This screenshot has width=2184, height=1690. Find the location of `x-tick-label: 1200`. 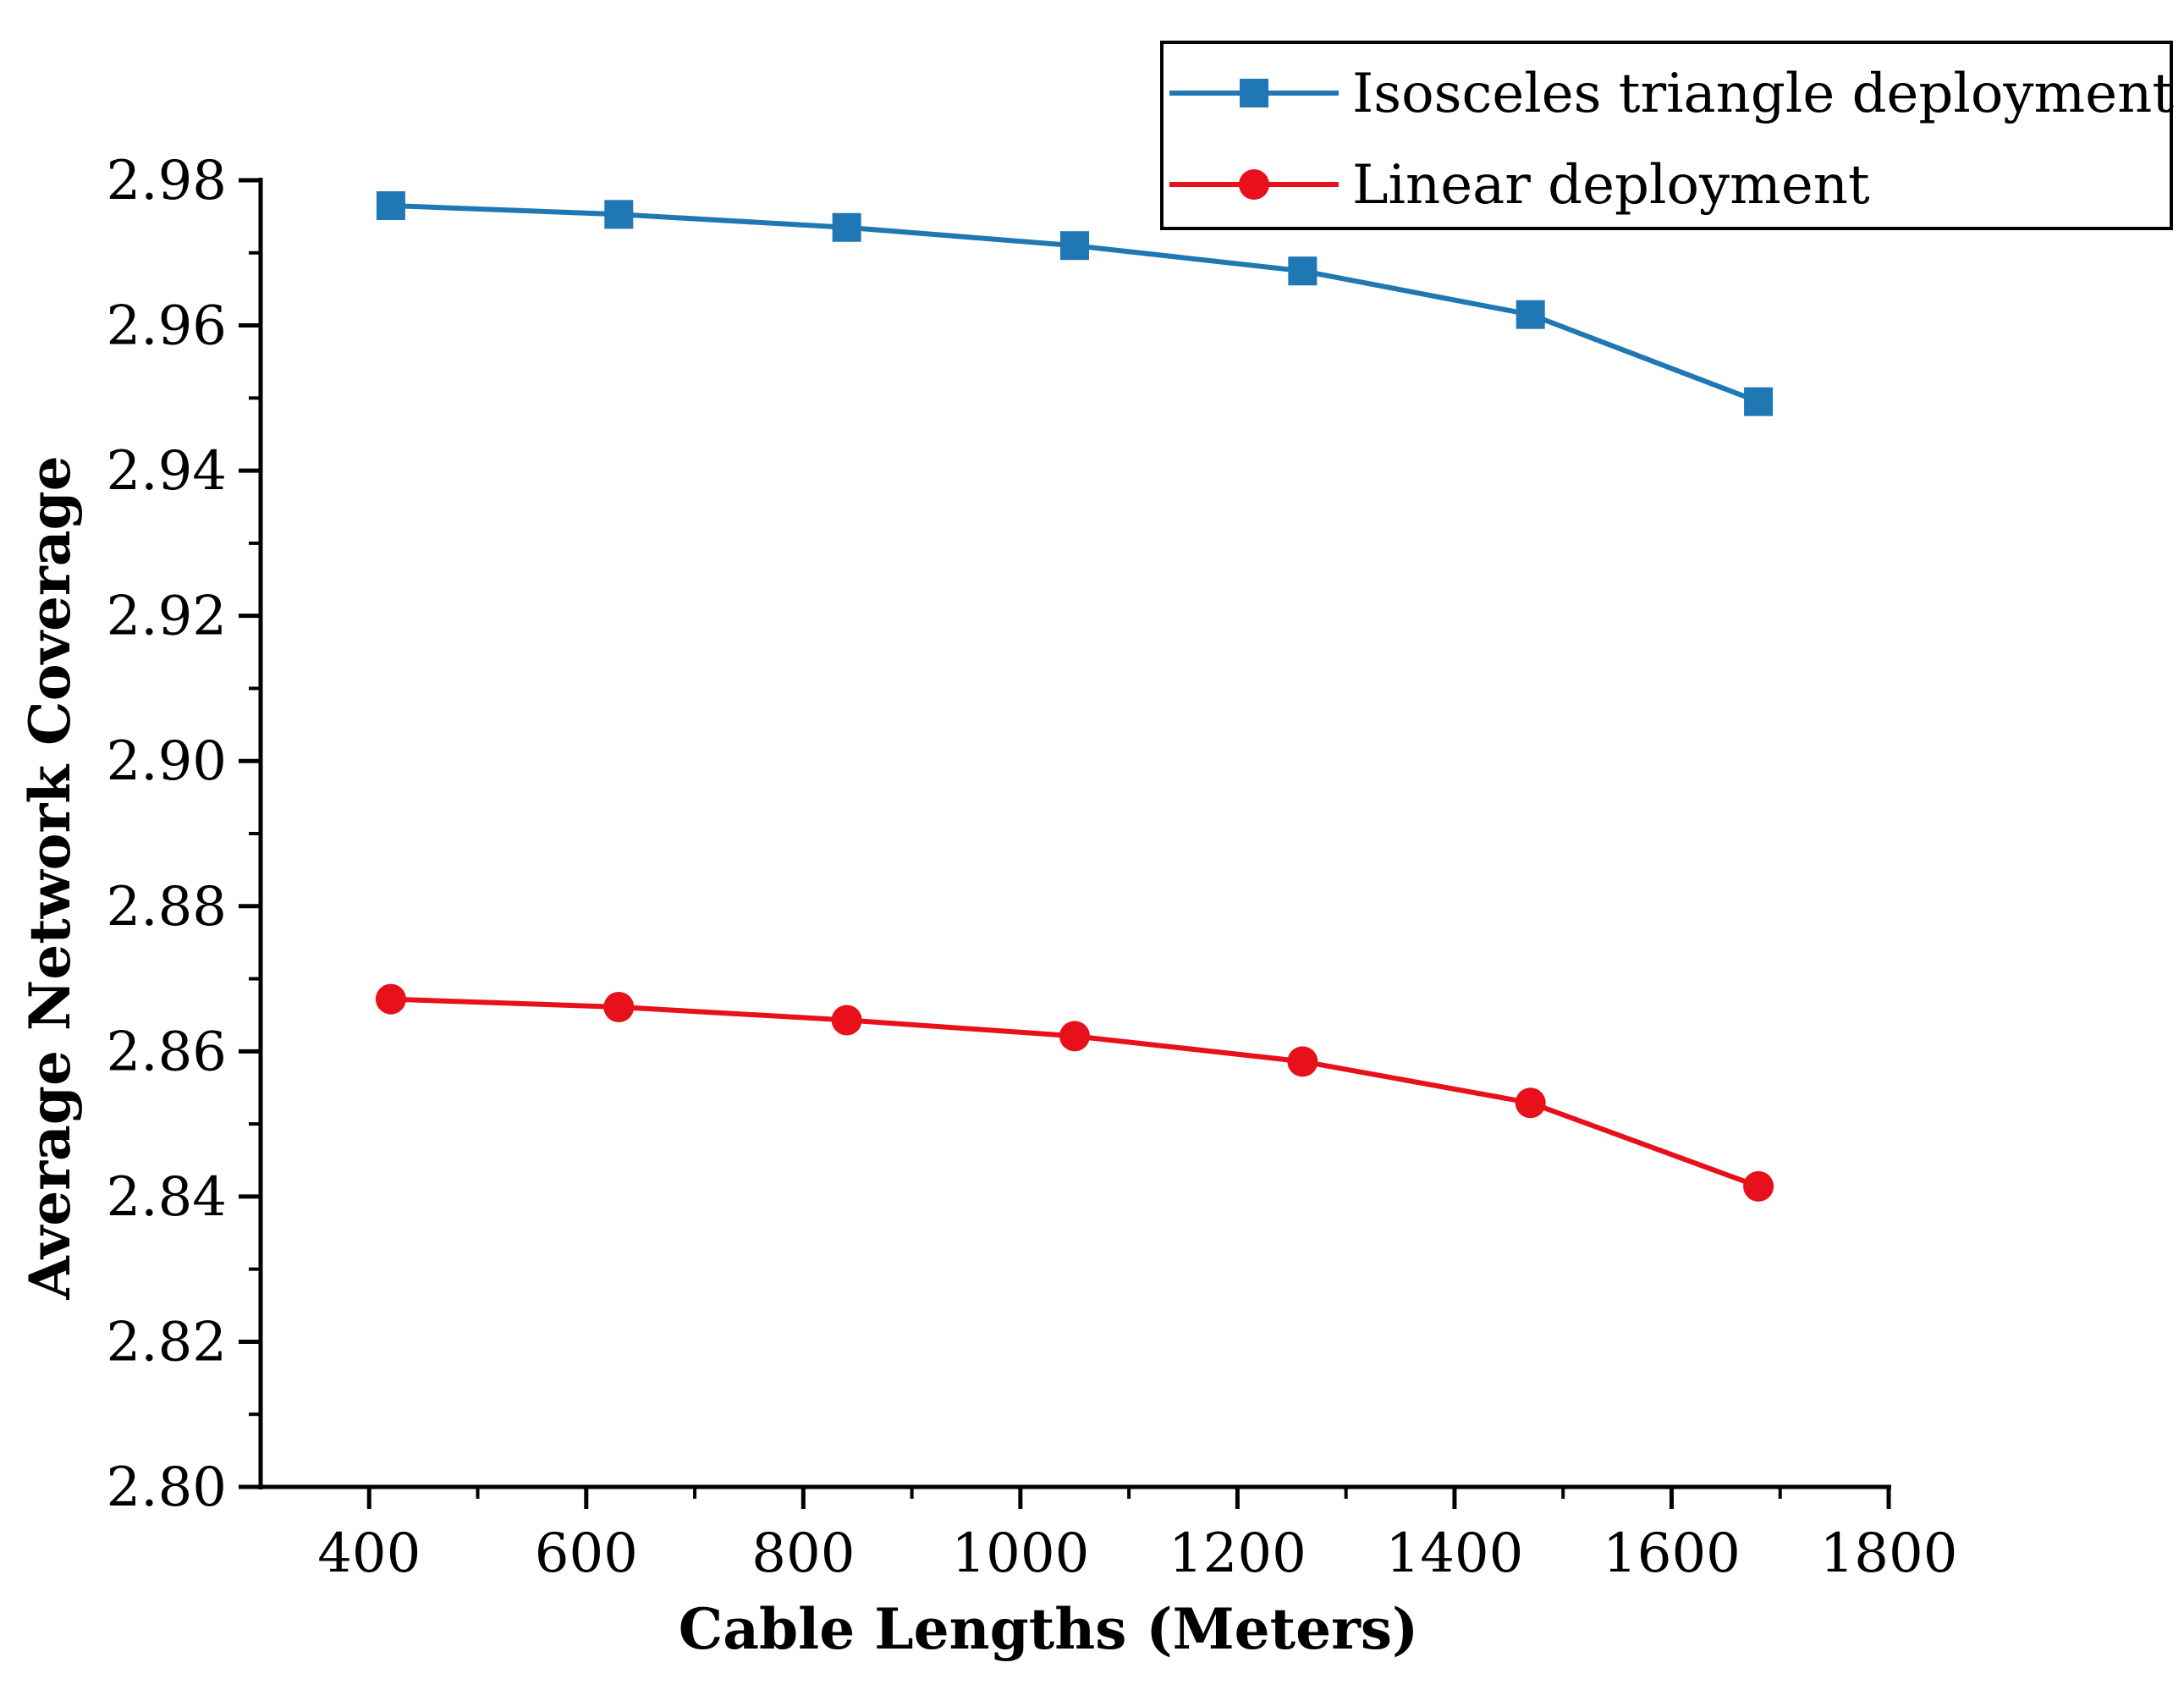

x-tick-label: 1200 is located at coordinates (1238, 1554).